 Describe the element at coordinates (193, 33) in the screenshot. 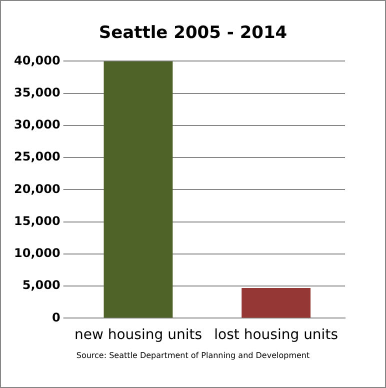

I see `chart-title: Seattle 2005 - 2014` at that location.